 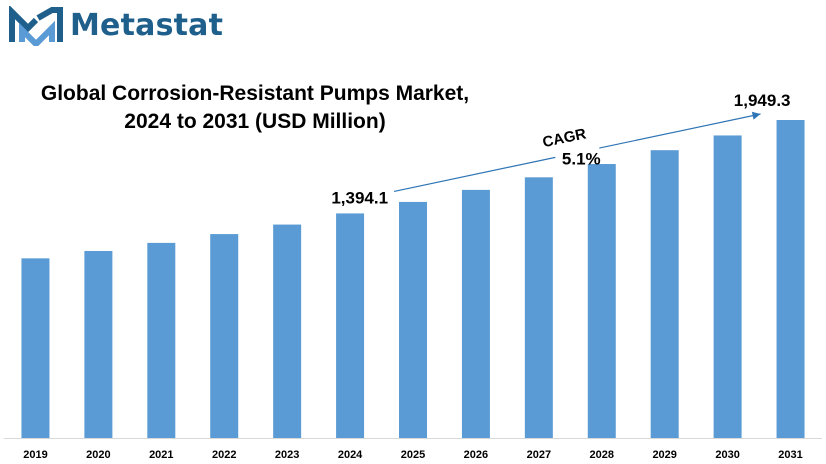 What do you see at coordinates (539, 455) in the screenshot?
I see `x-tick-label-2027: 2027` at bounding box center [539, 455].